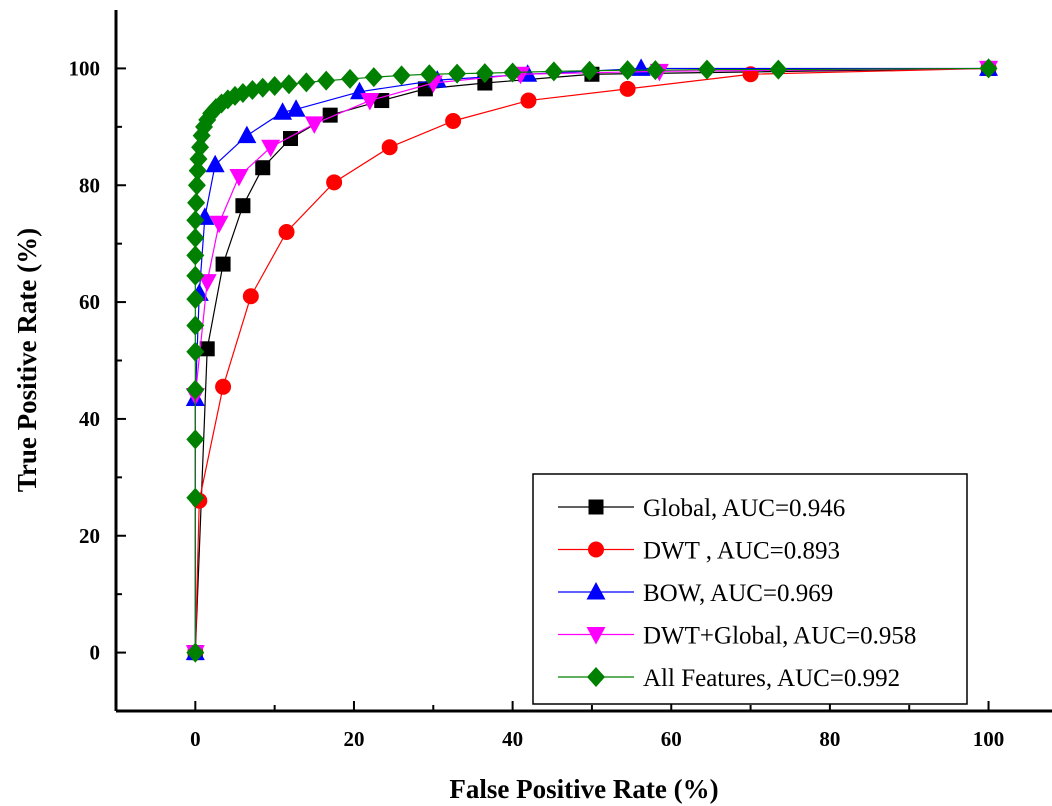  I want to click on y-tick-label: 20, so click(89, 536).